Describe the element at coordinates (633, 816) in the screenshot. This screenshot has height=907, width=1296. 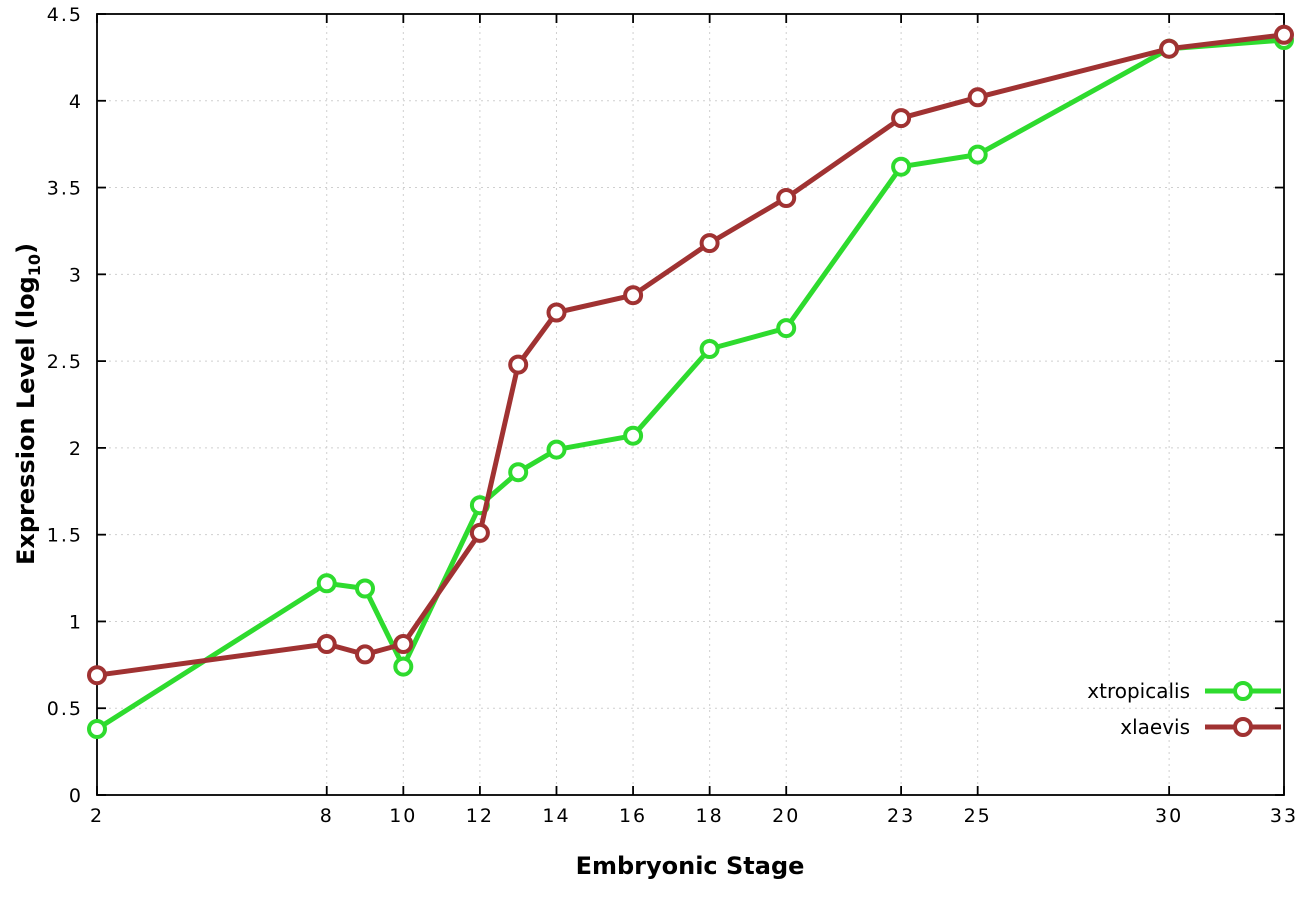
I see `x-axis-tick-label: 16` at that location.